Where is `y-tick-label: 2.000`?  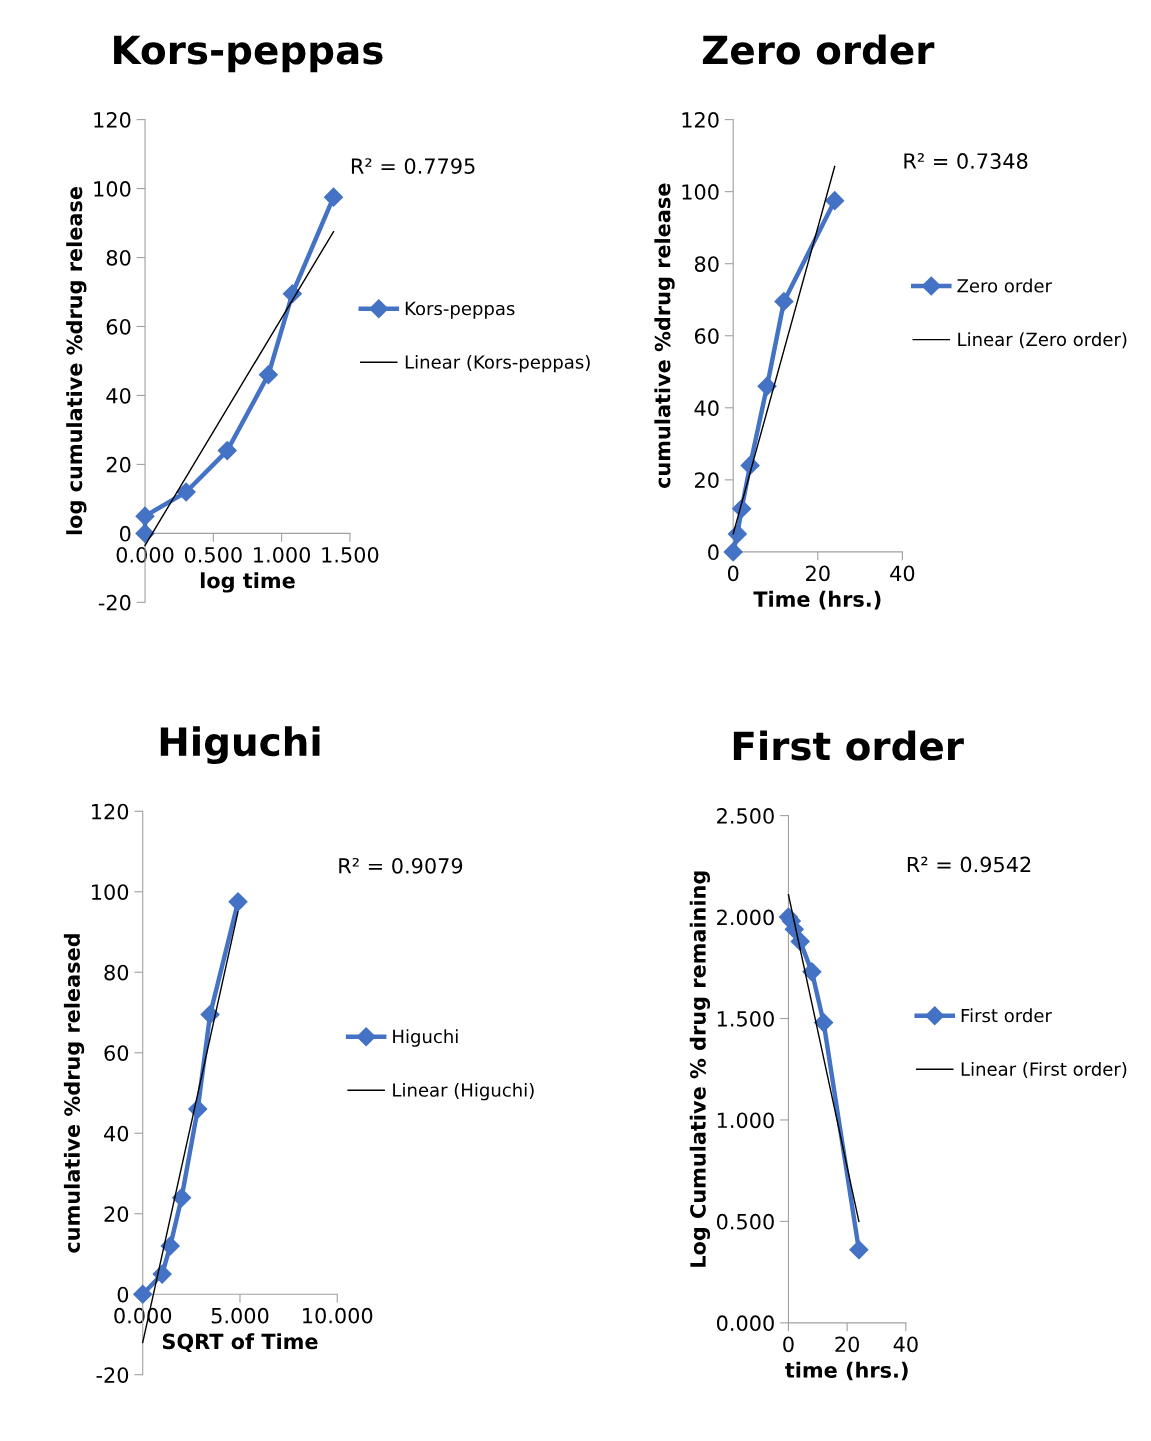
y-tick-label: 2.000 is located at coordinates (745, 917).